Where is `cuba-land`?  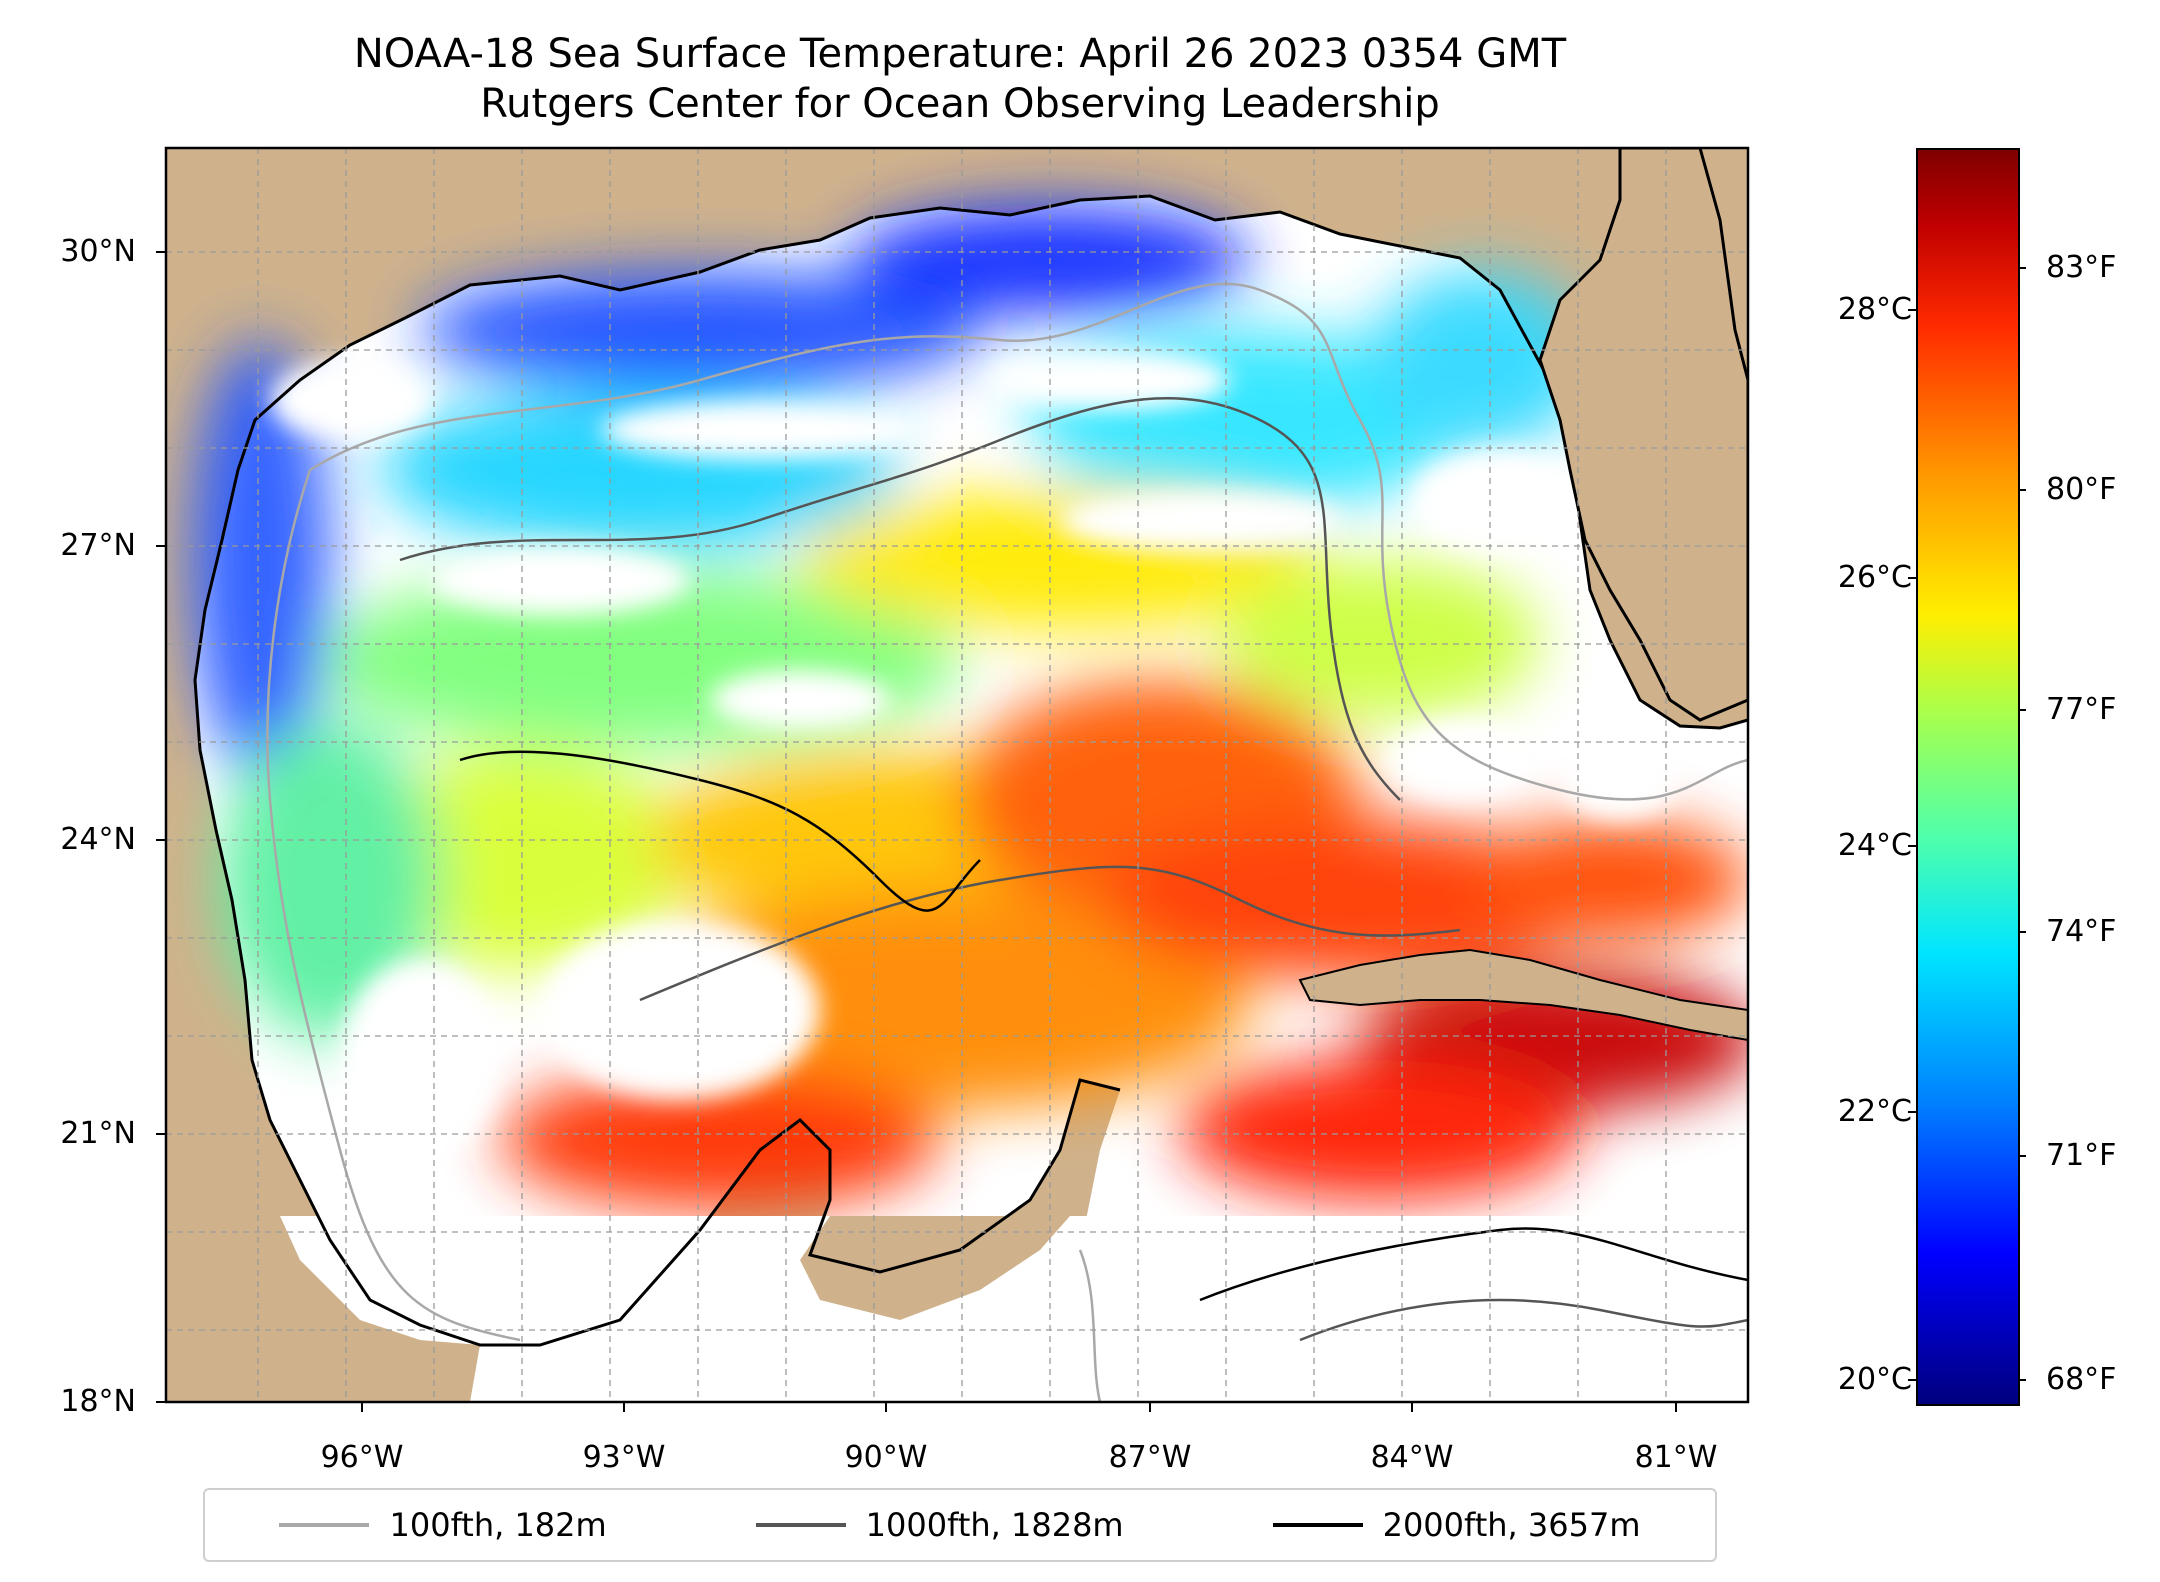 cuba-land is located at coordinates (1523, 995).